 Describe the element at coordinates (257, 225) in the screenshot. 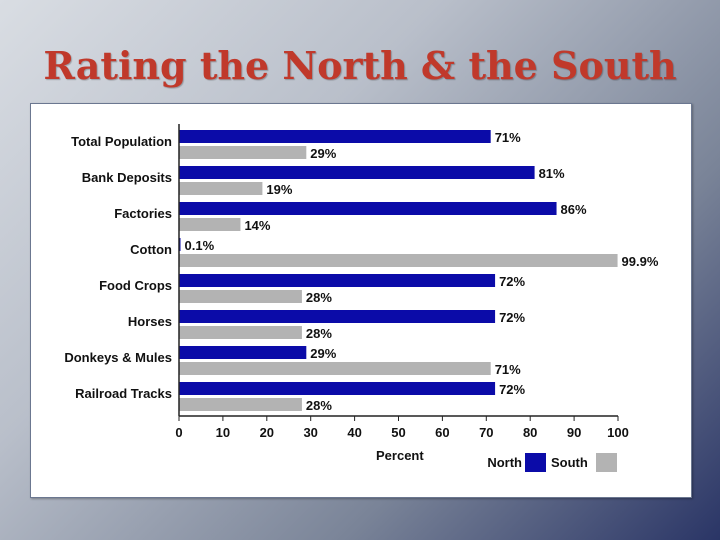

I see `data-label: 14%` at that location.